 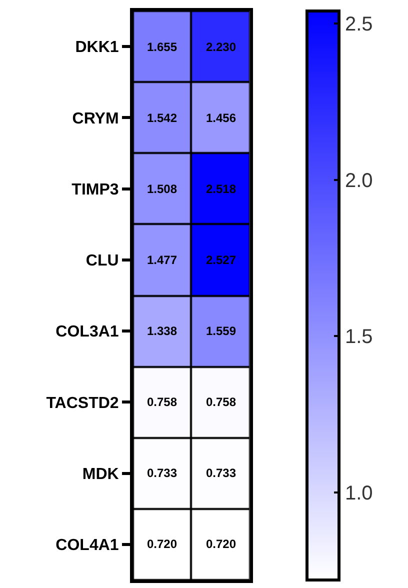 What do you see at coordinates (359, 337) in the screenshot?
I see `color-bar-label: 1.5` at bounding box center [359, 337].